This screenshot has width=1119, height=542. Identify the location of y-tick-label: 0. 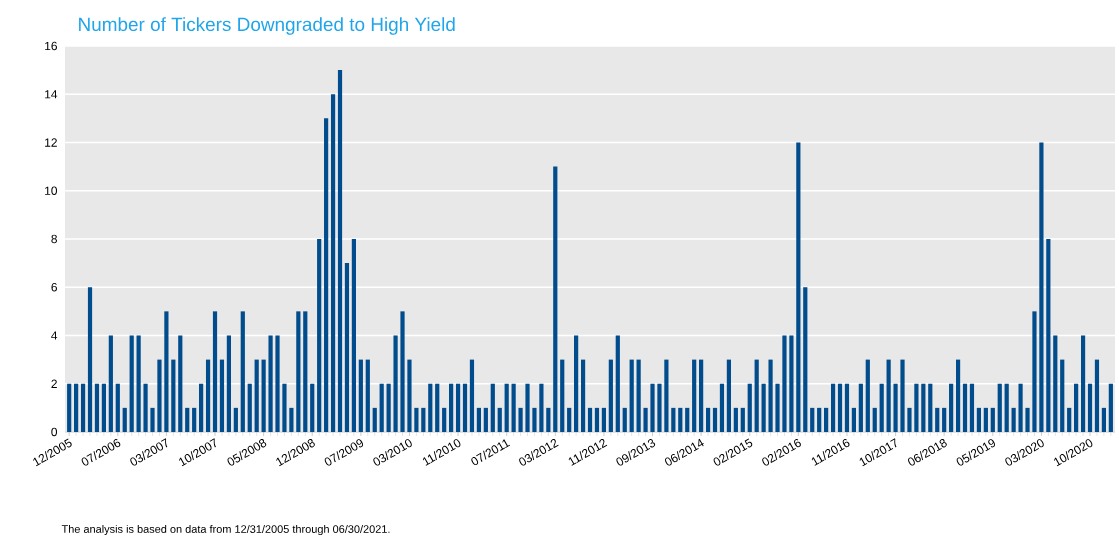
(54, 432).